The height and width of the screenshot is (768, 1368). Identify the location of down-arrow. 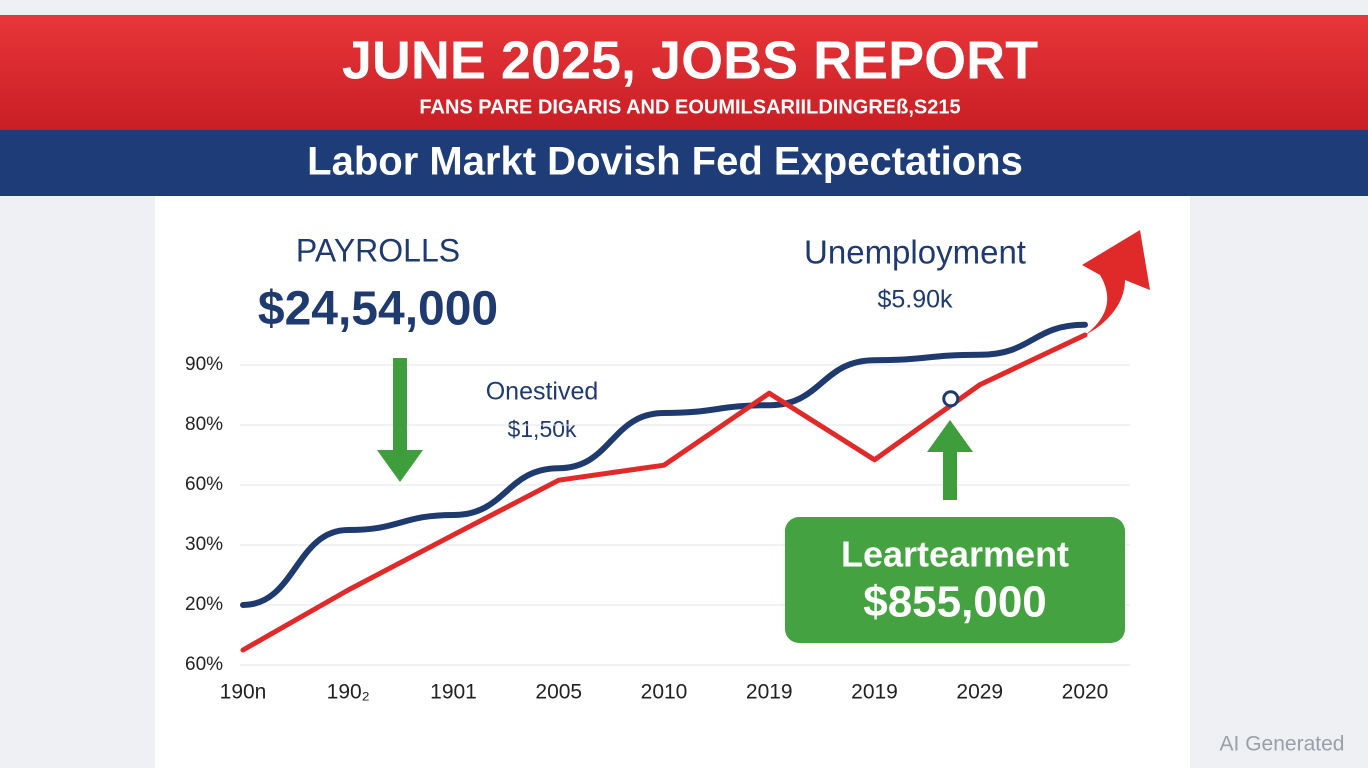
(400, 420).